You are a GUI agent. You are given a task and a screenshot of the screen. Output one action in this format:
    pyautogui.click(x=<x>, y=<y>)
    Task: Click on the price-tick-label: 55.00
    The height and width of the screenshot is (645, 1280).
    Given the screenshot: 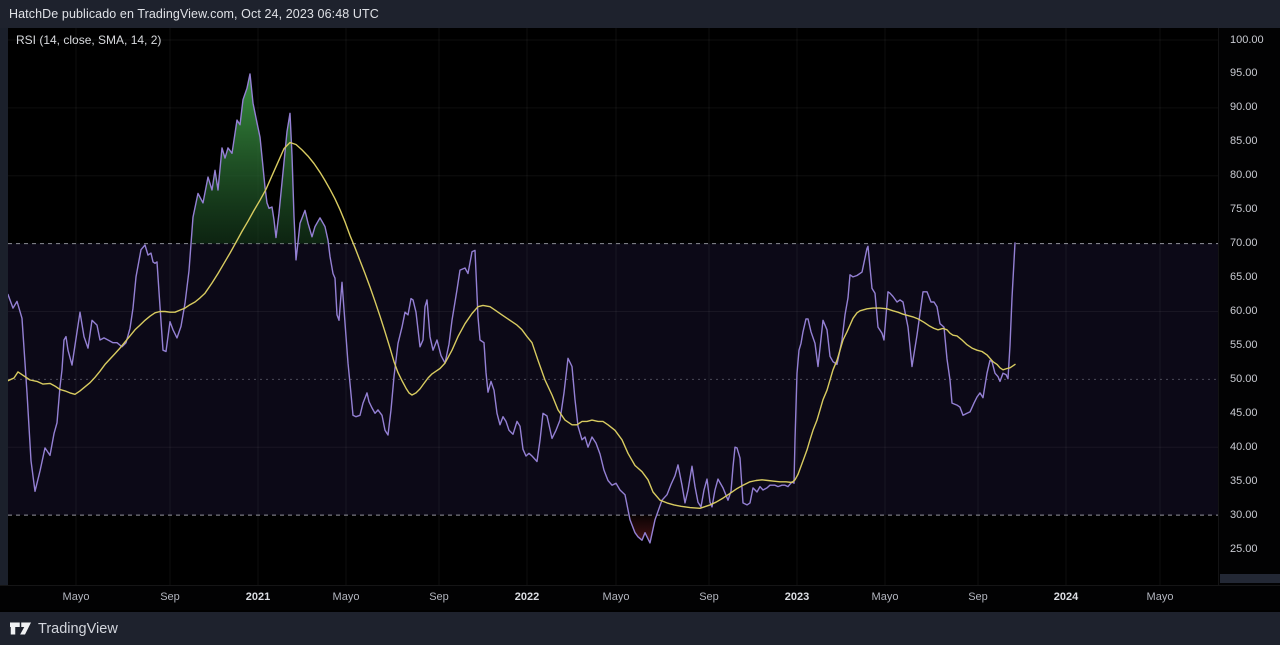 What is the action you would take?
    pyautogui.click(x=1244, y=345)
    